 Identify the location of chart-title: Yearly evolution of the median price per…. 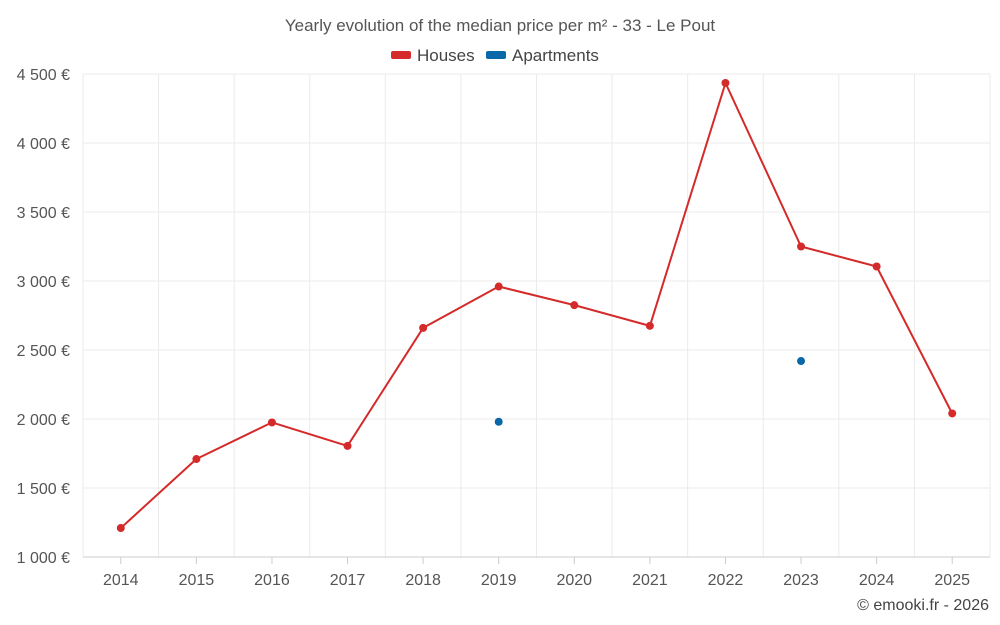
(500, 25).